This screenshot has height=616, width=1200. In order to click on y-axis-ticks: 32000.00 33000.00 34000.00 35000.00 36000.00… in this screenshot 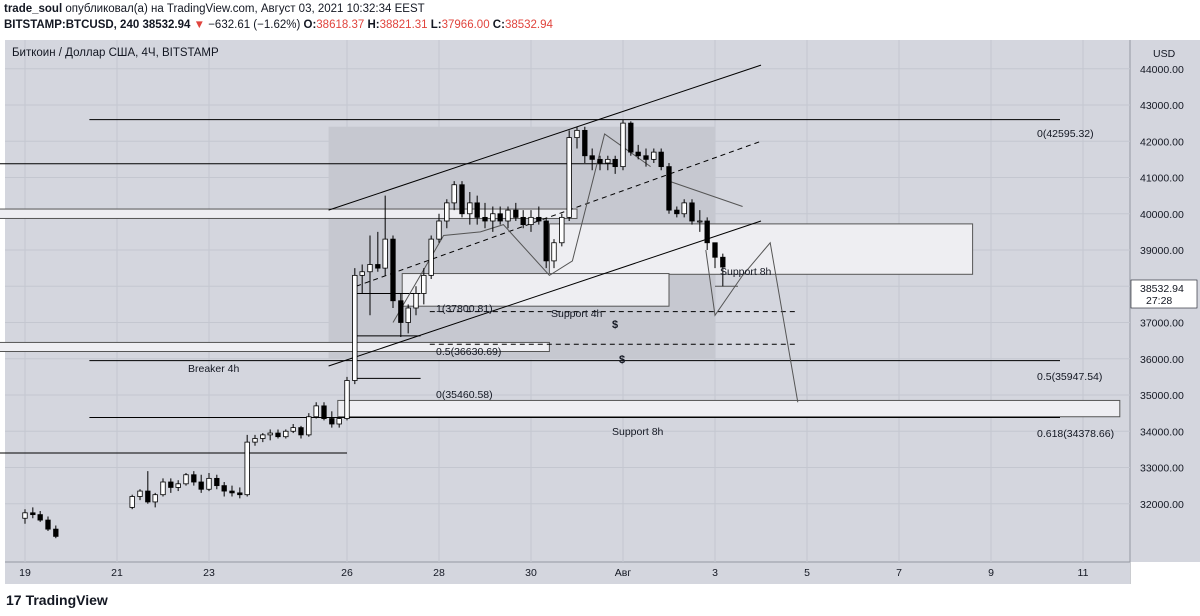, I will do `click(1162, 287)`.